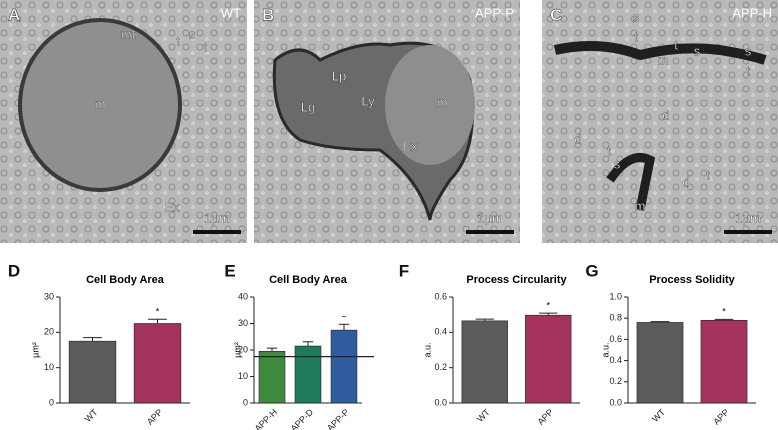  What do you see at coordinates (615, 318) in the screenshot?
I see `y-tick-label: 0.8` at bounding box center [615, 318].